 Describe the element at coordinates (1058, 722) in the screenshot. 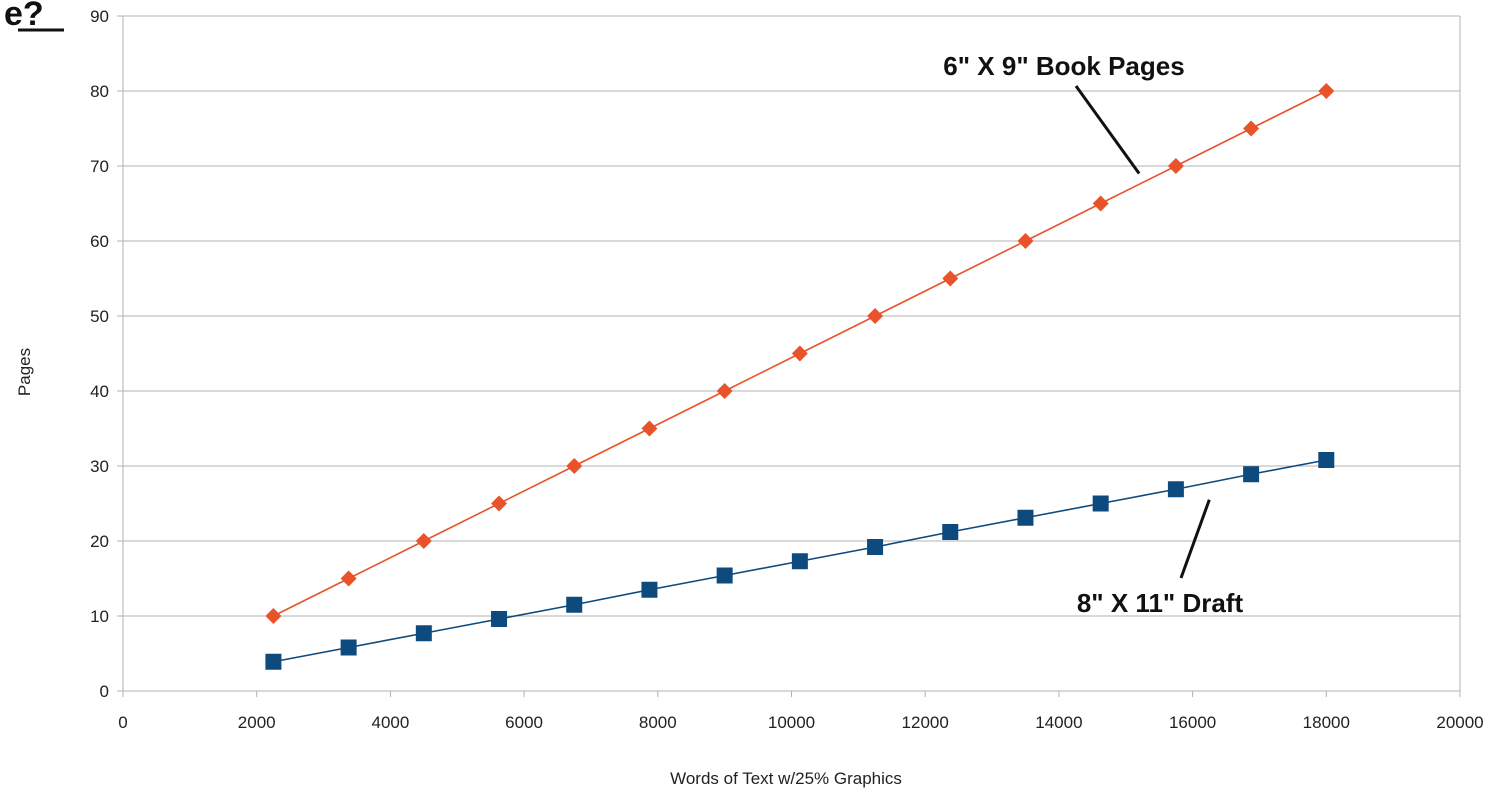

I see `x-tick-label: 14000` at that location.